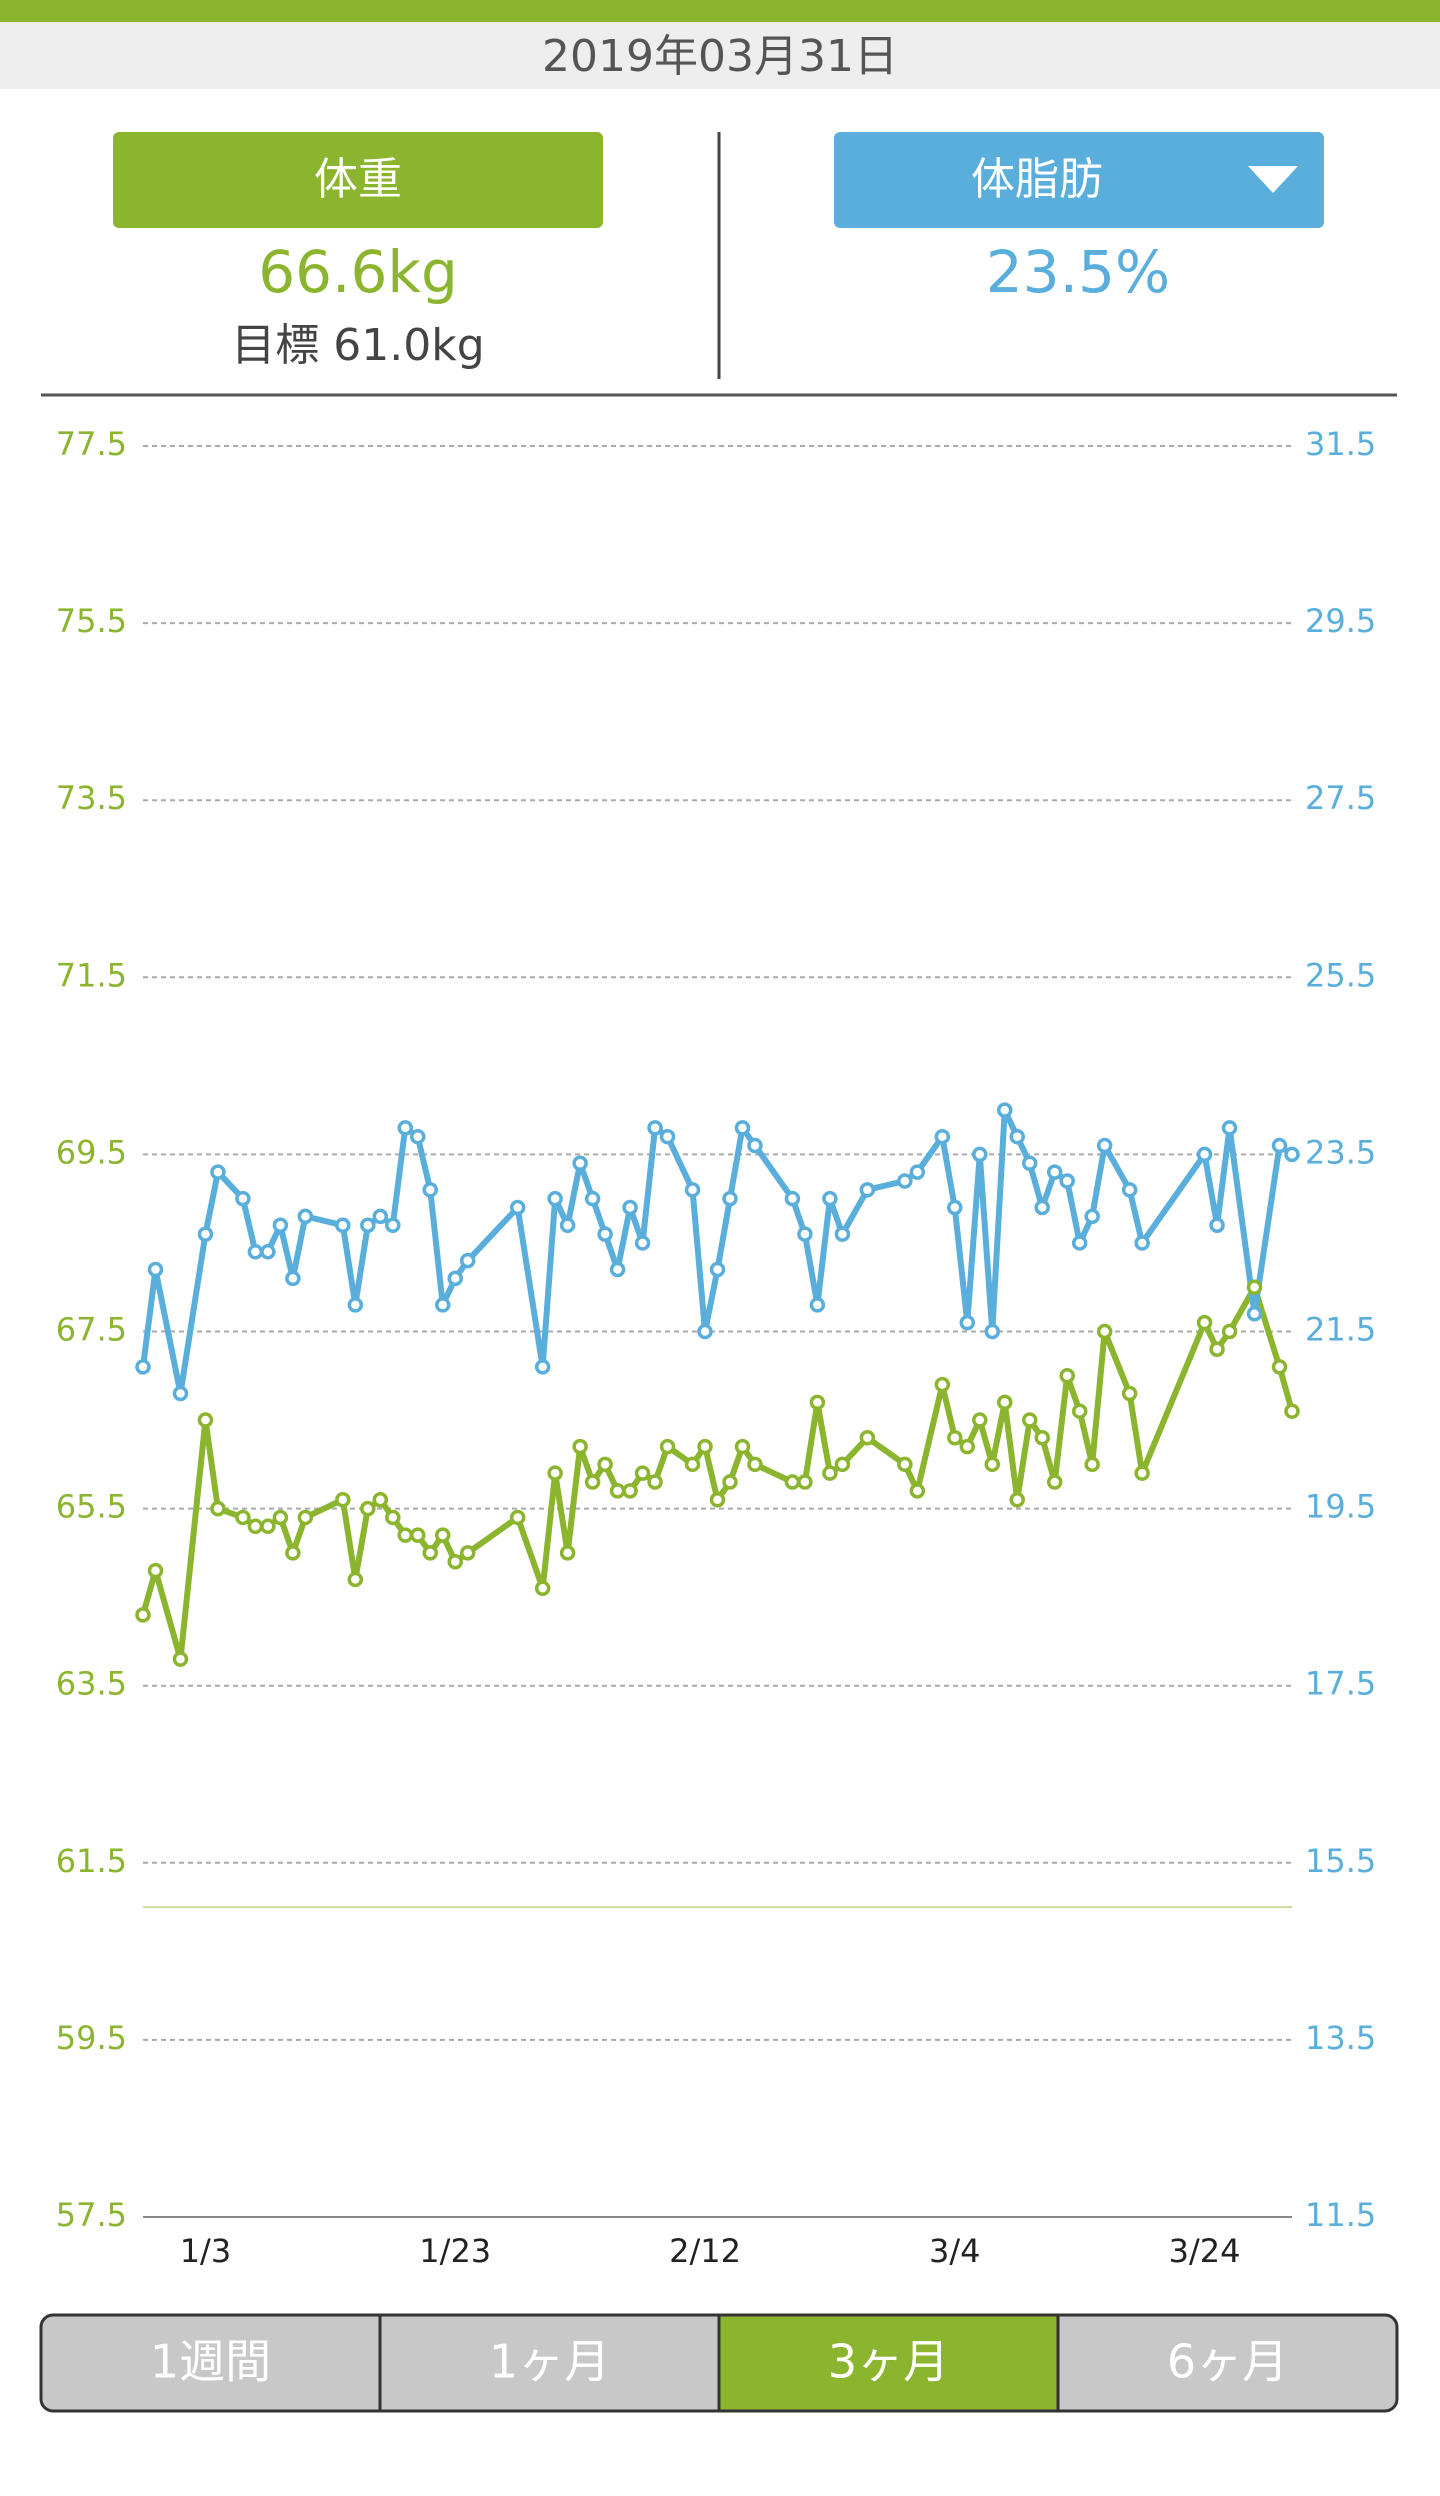 Image resolution: width=1440 pixels, height=2496 pixels. I want to click on weight-button, so click(358, 180).